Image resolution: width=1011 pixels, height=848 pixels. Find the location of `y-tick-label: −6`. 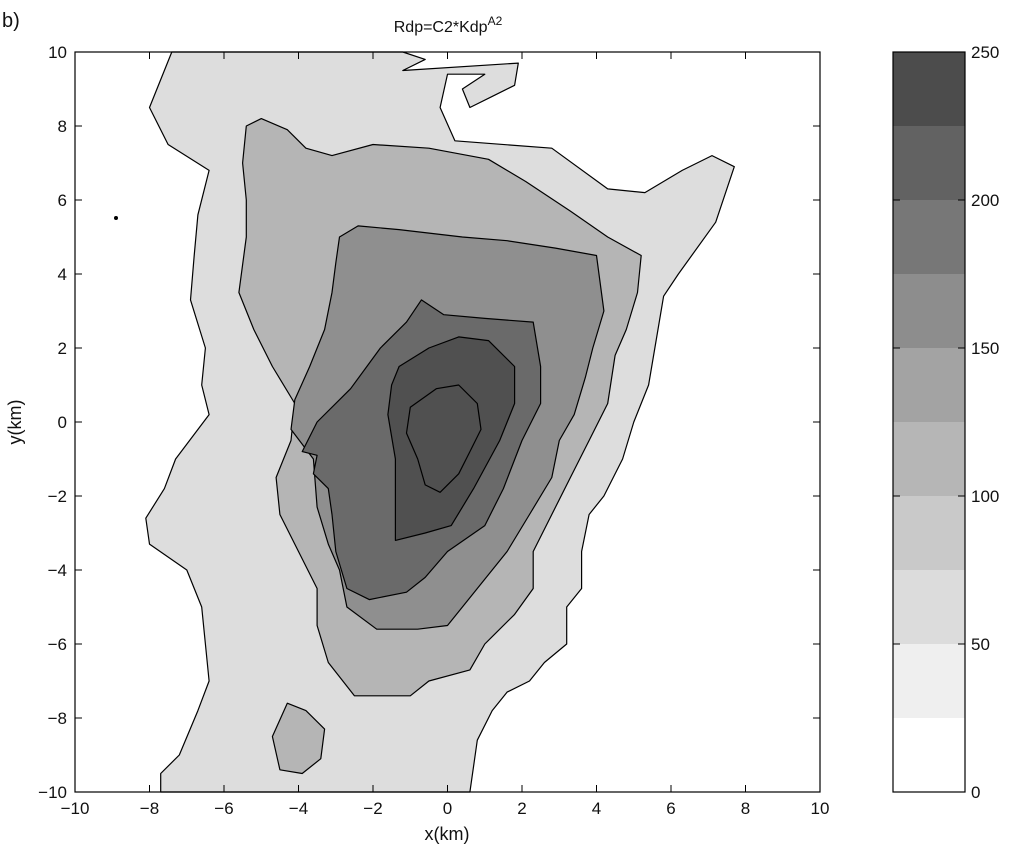

y-tick-label: −6 is located at coordinates (57, 644).